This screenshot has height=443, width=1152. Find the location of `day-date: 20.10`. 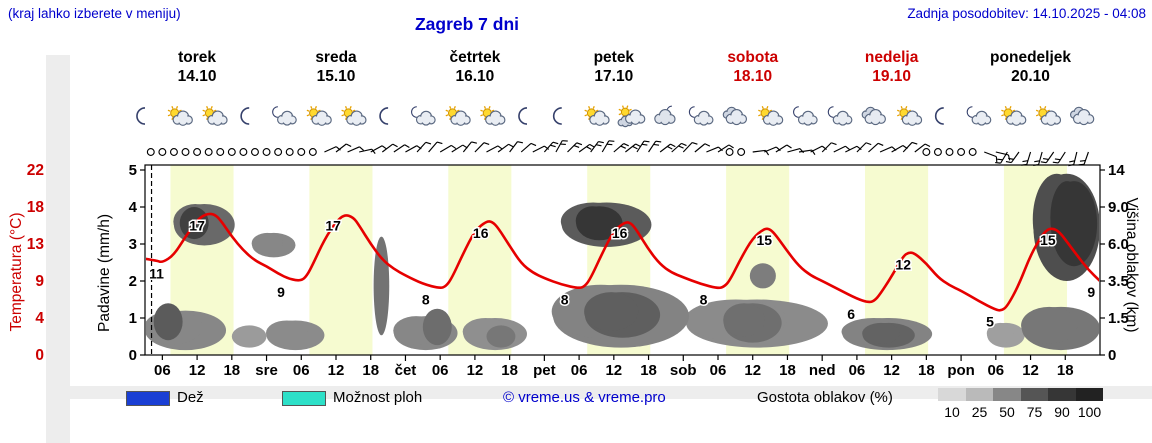

day-date: 20.10 is located at coordinates (1030, 76).